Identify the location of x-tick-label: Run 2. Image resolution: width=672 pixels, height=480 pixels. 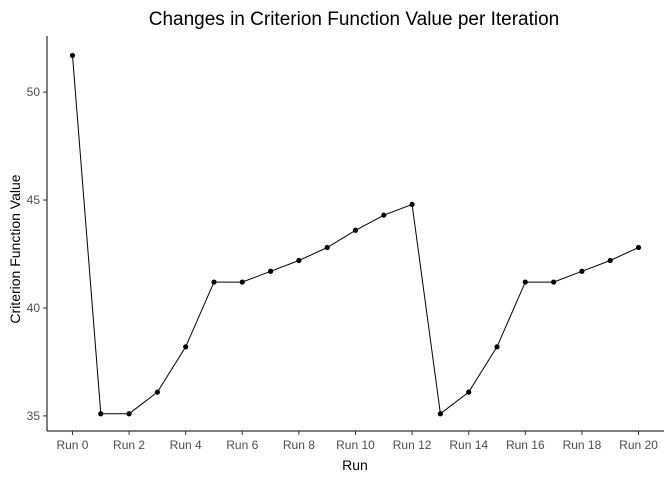
(129, 445).